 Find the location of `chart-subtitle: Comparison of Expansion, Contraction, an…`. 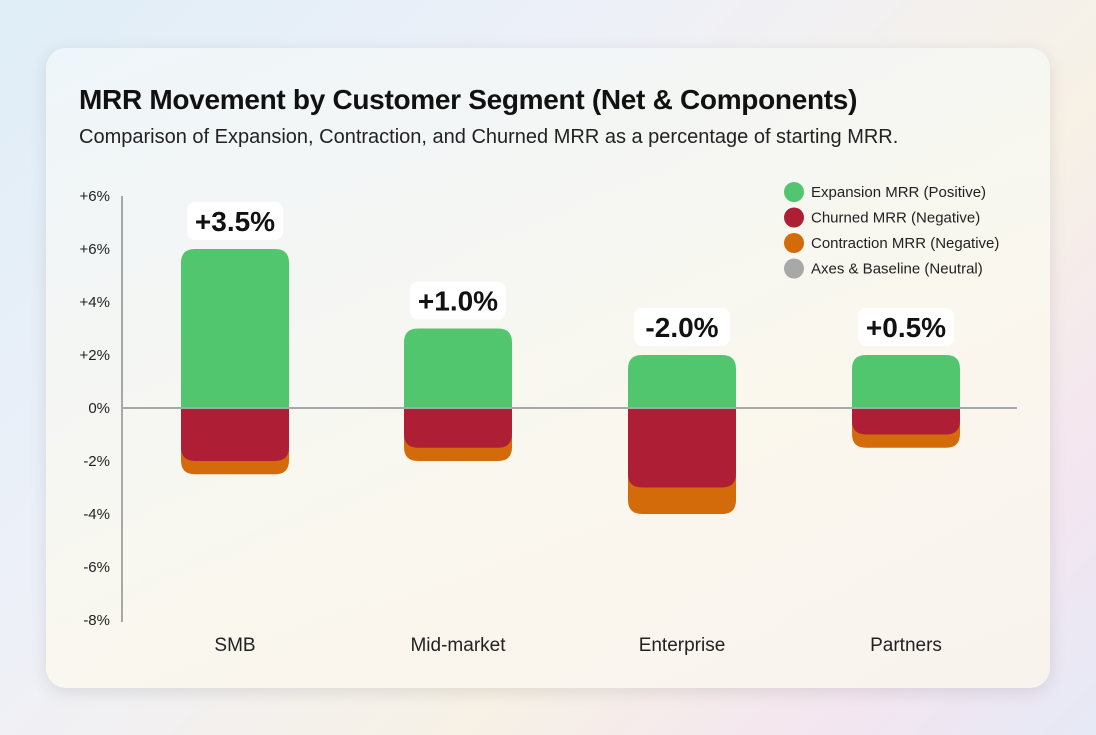

chart-subtitle: Comparison of Expansion, Contraction, an… is located at coordinates (489, 137).